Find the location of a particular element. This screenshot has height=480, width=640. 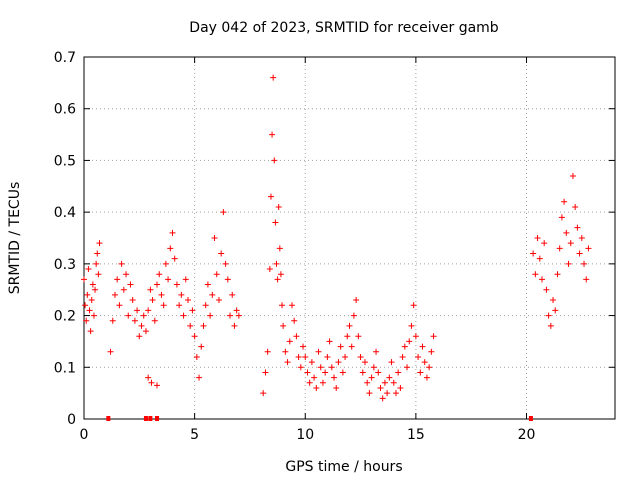

x-axis-label: GPS time / hours is located at coordinates (343, 467).